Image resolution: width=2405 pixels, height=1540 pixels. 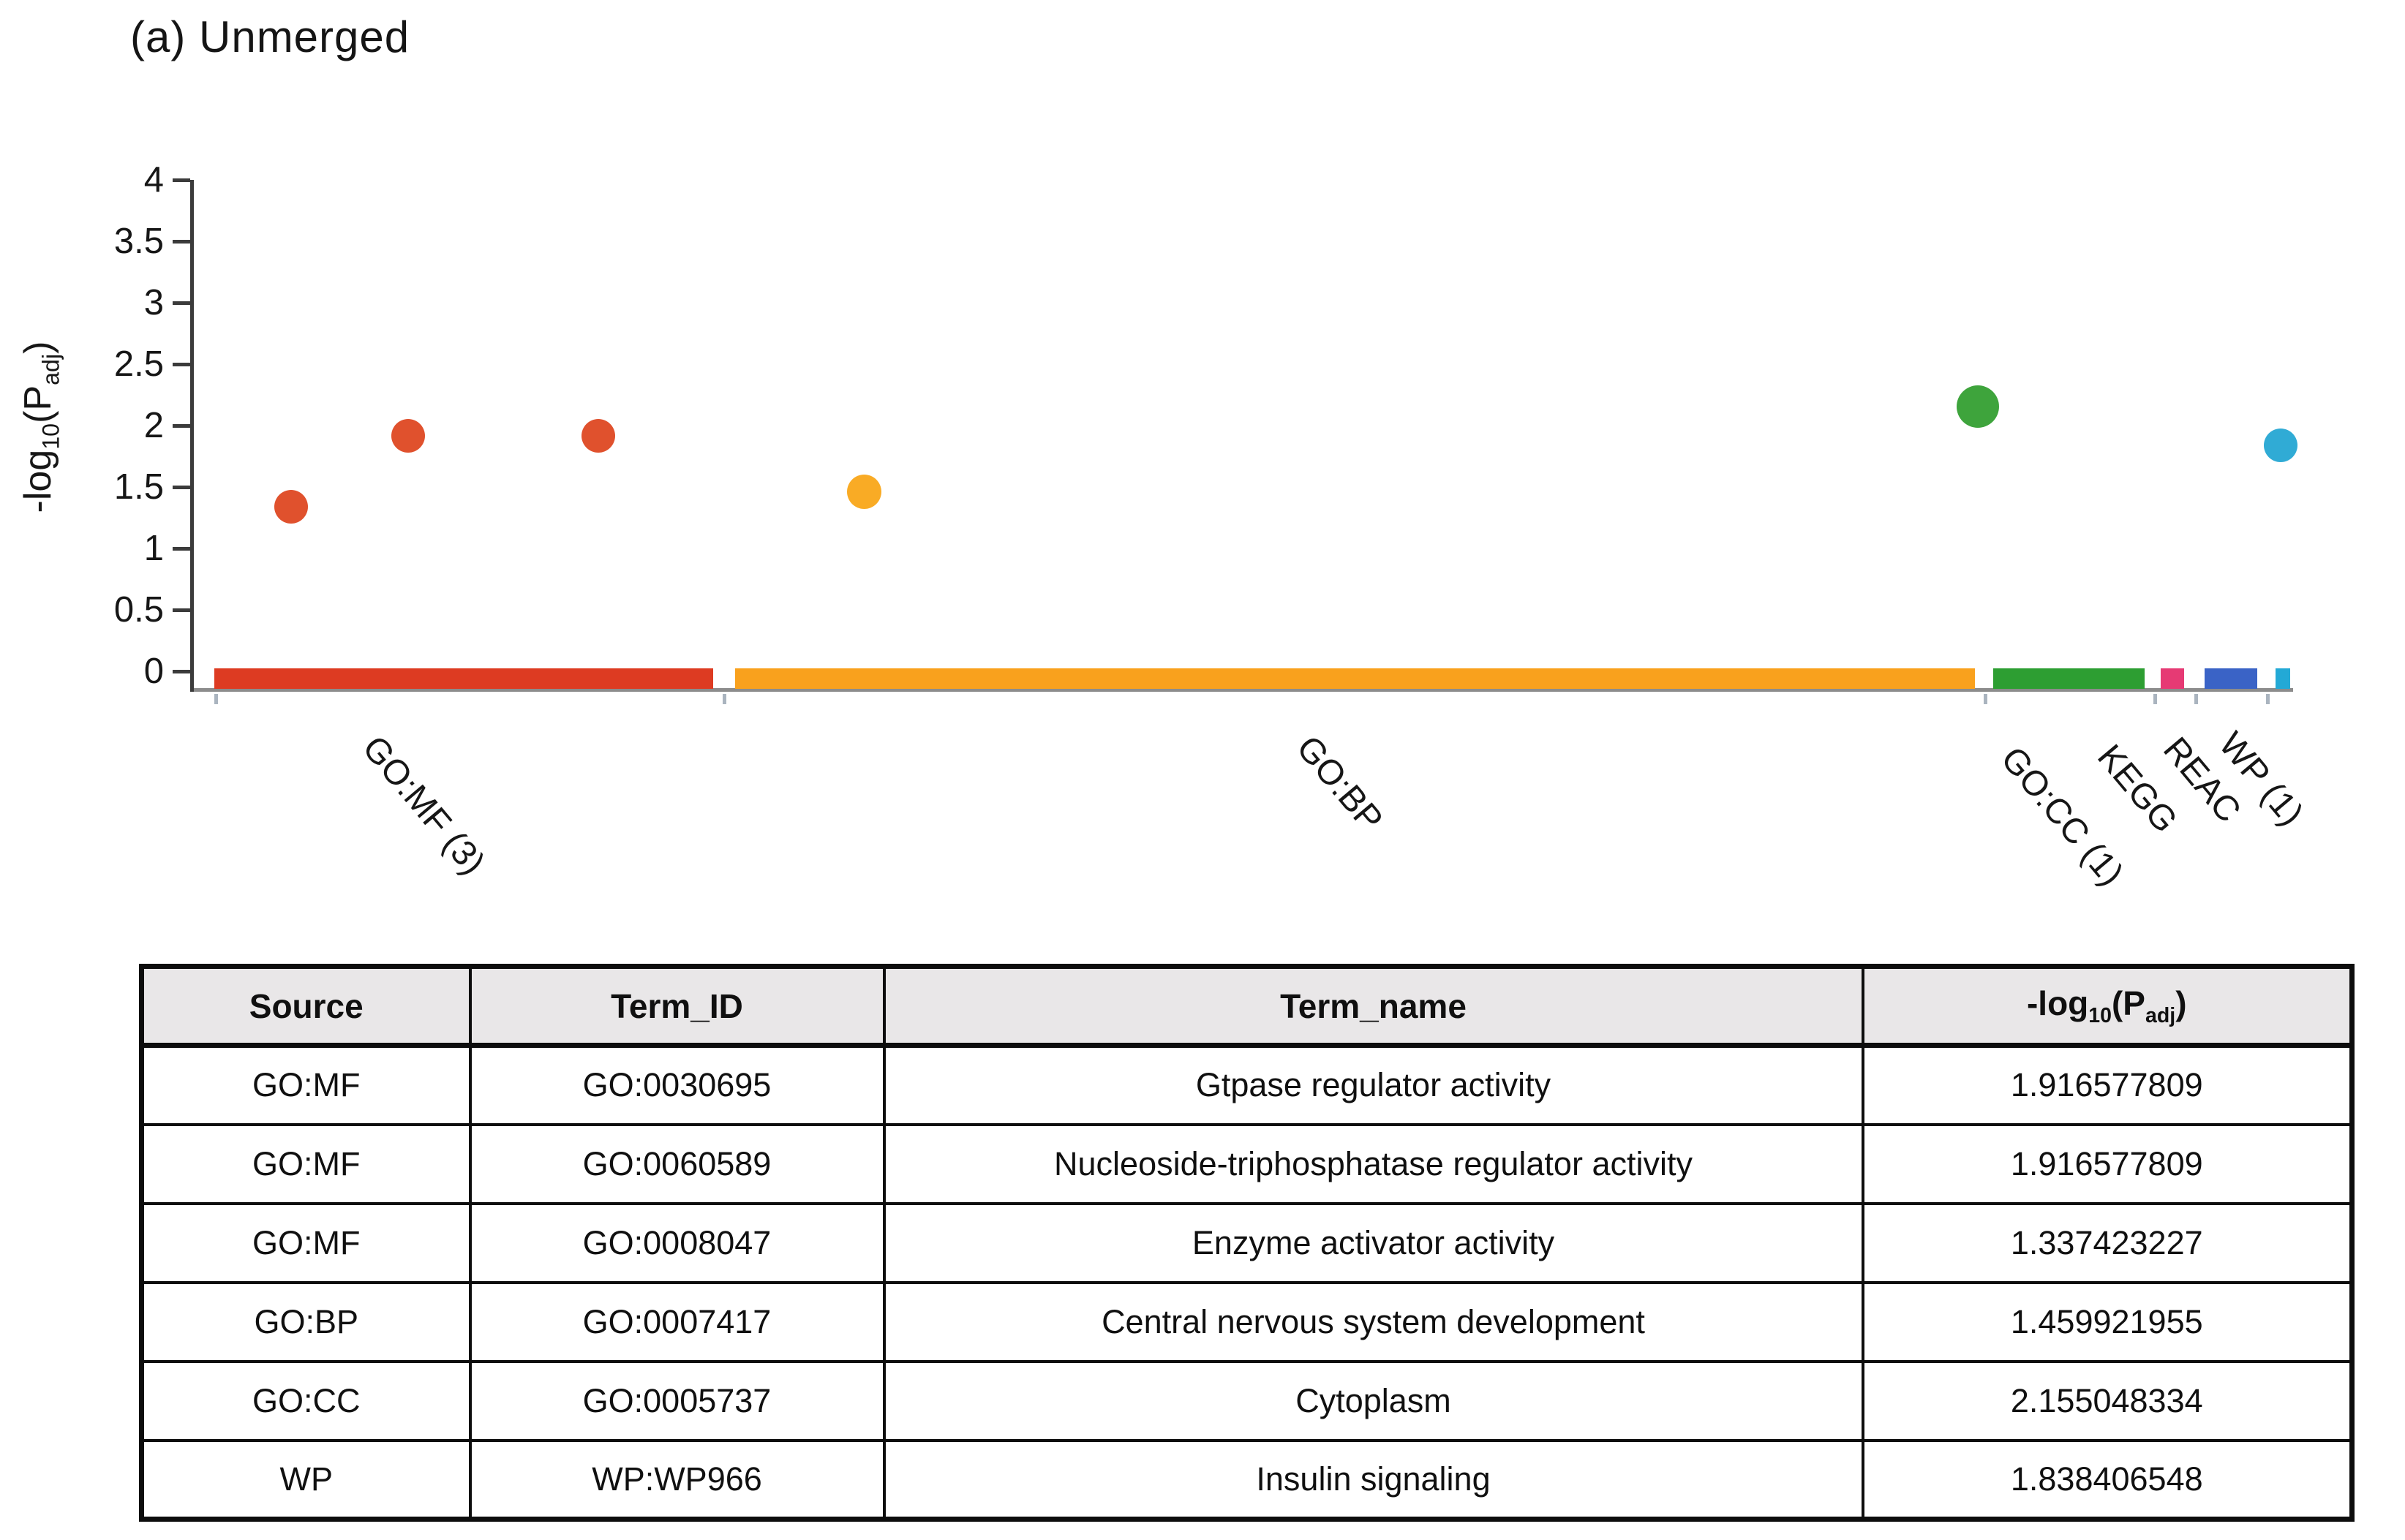 What do you see at coordinates (1373, 1400) in the screenshot?
I see `table-cell: Cytoplasm` at bounding box center [1373, 1400].